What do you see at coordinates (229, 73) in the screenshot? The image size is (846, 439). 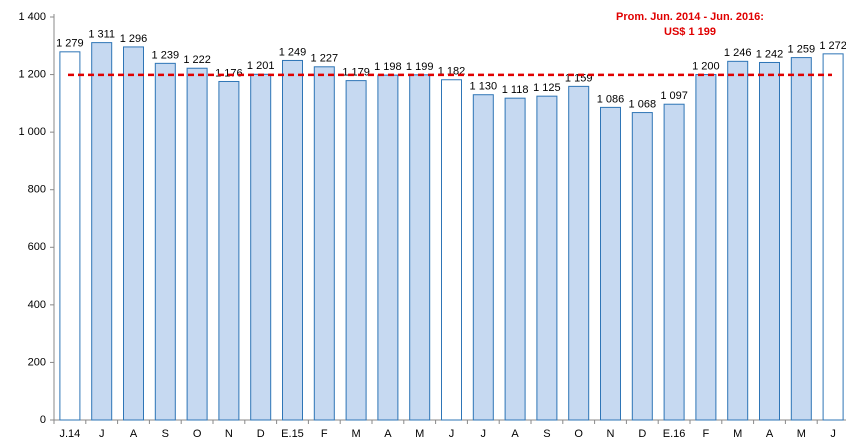 I see `value-label: 1 176` at bounding box center [229, 73].